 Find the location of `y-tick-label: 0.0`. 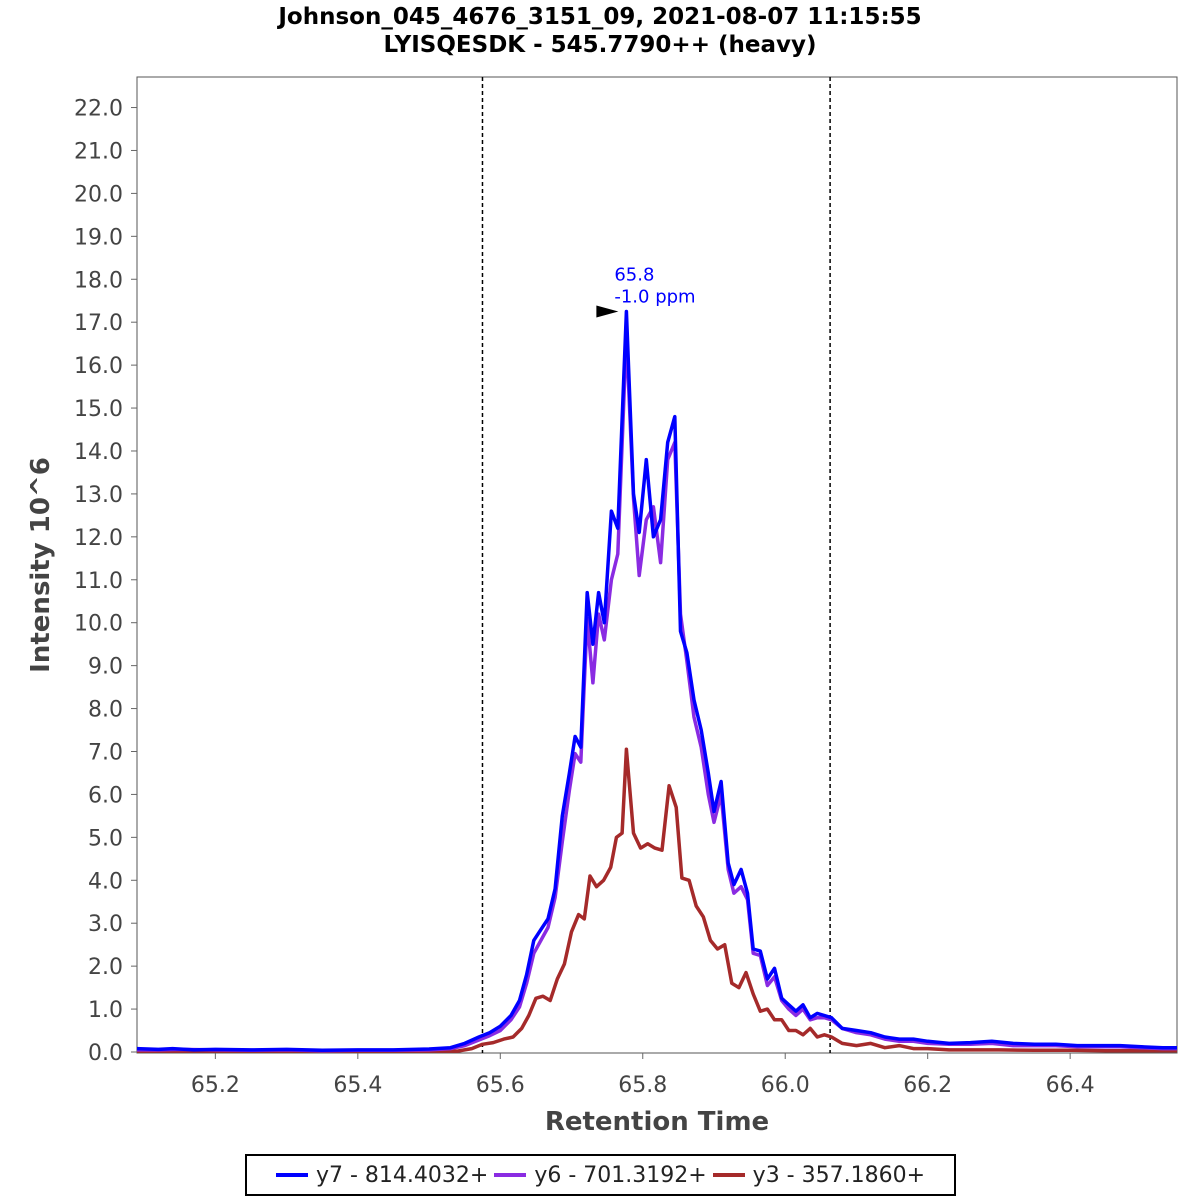

y-tick-label: 0.0 is located at coordinates (105, 1053).